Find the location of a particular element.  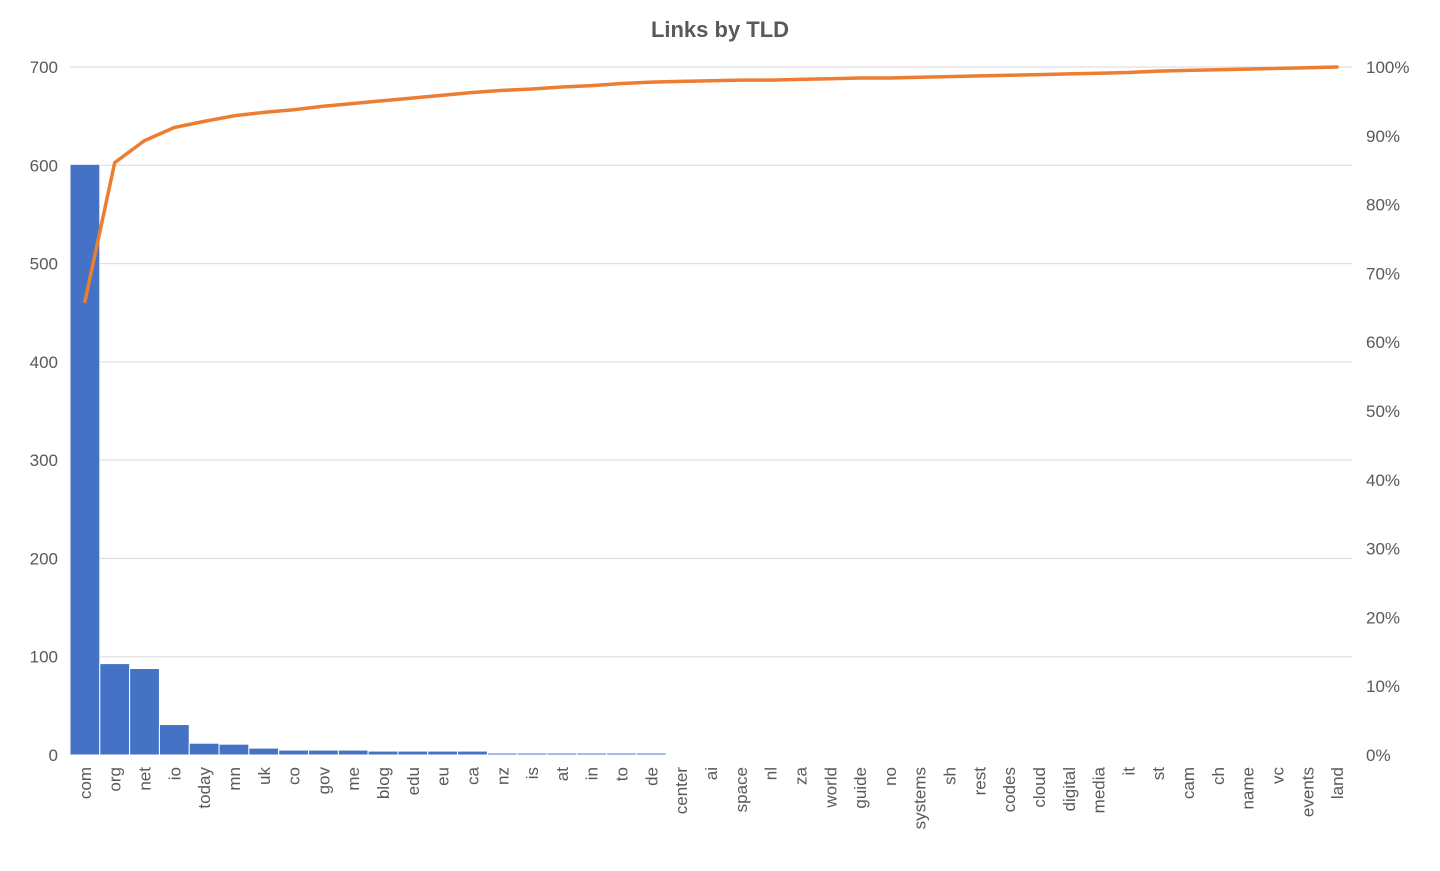

x-category-label: vc is located at coordinates (1277, 776).